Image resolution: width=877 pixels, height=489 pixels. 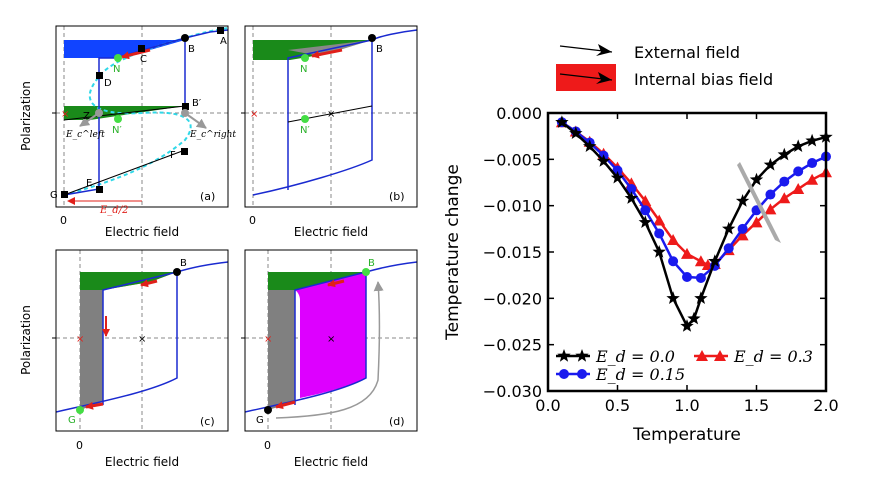 What do you see at coordinates (124, 172) in the screenshot?
I see `linear-line` at bounding box center [124, 172].